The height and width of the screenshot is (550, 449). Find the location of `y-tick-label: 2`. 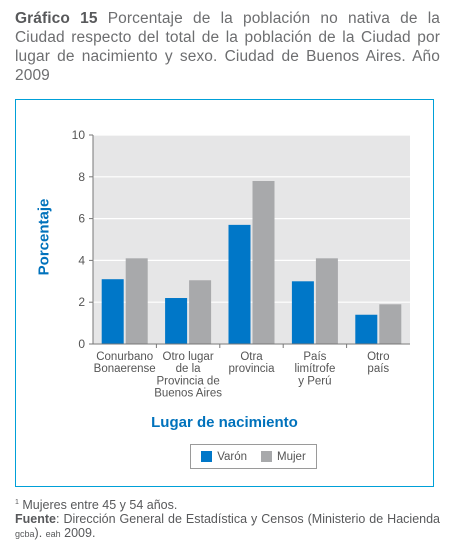

y-tick-label: 2 is located at coordinates (81, 302).